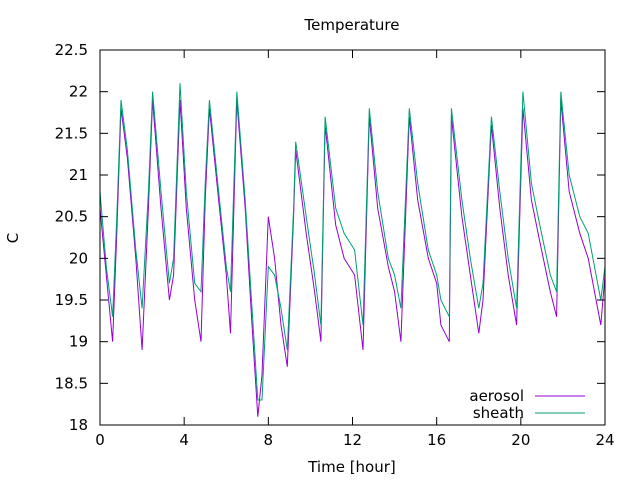  What do you see at coordinates (352, 440) in the screenshot?
I see `x-tick-label: 12` at bounding box center [352, 440].